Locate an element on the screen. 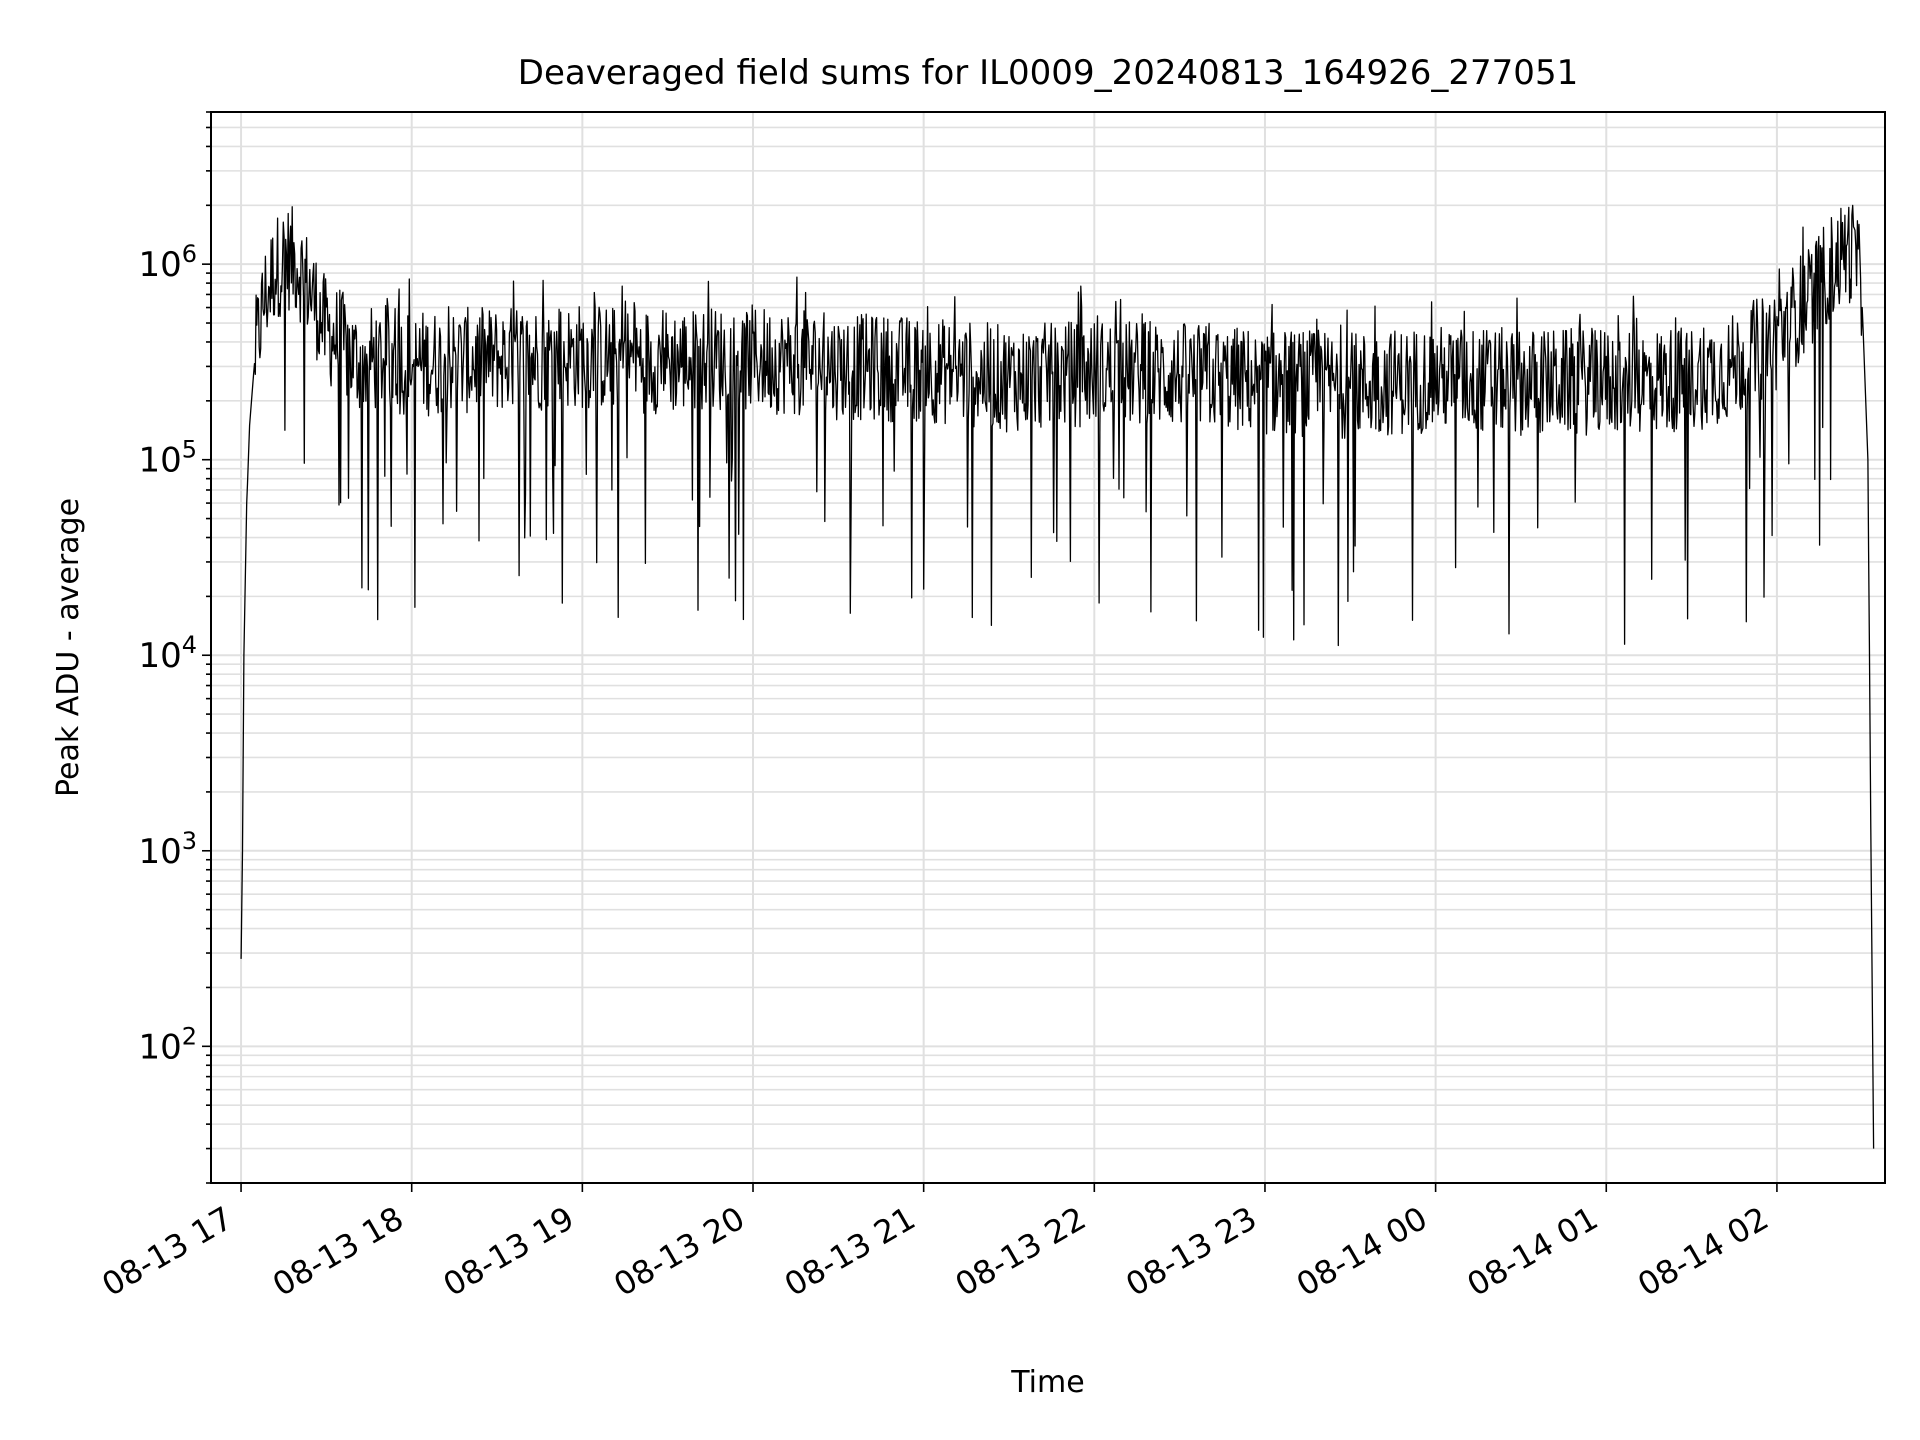 This screenshot has height=1440, width=1920. x-tick-label: 08-13 18 is located at coordinates (338, 1251).